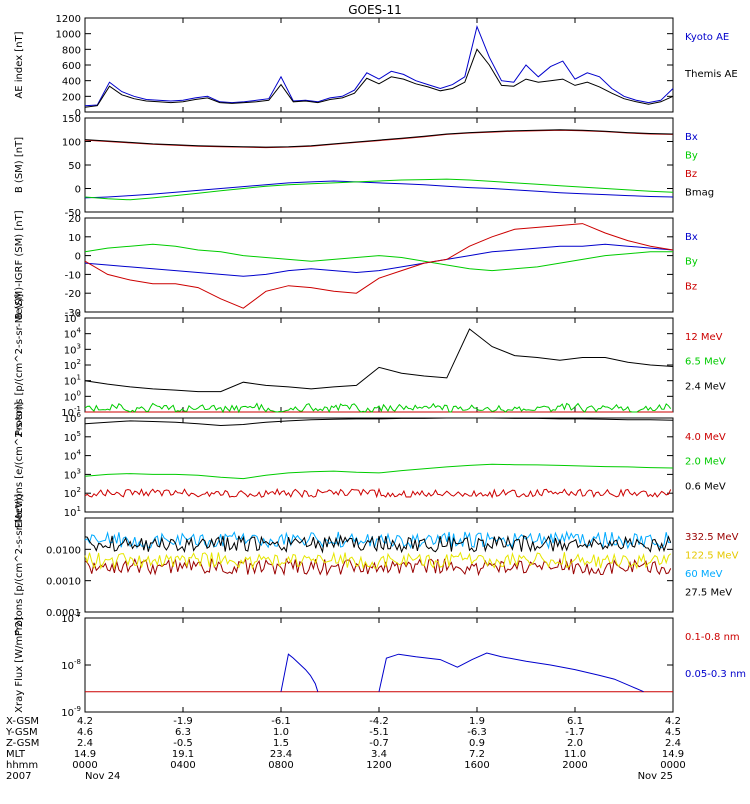 The width and height of the screenshot is (750, 804). What do you see at coordinates (378, 493) in the screenshot?
I see `series-line-4-0-mev` at bounding box center [378, 493].